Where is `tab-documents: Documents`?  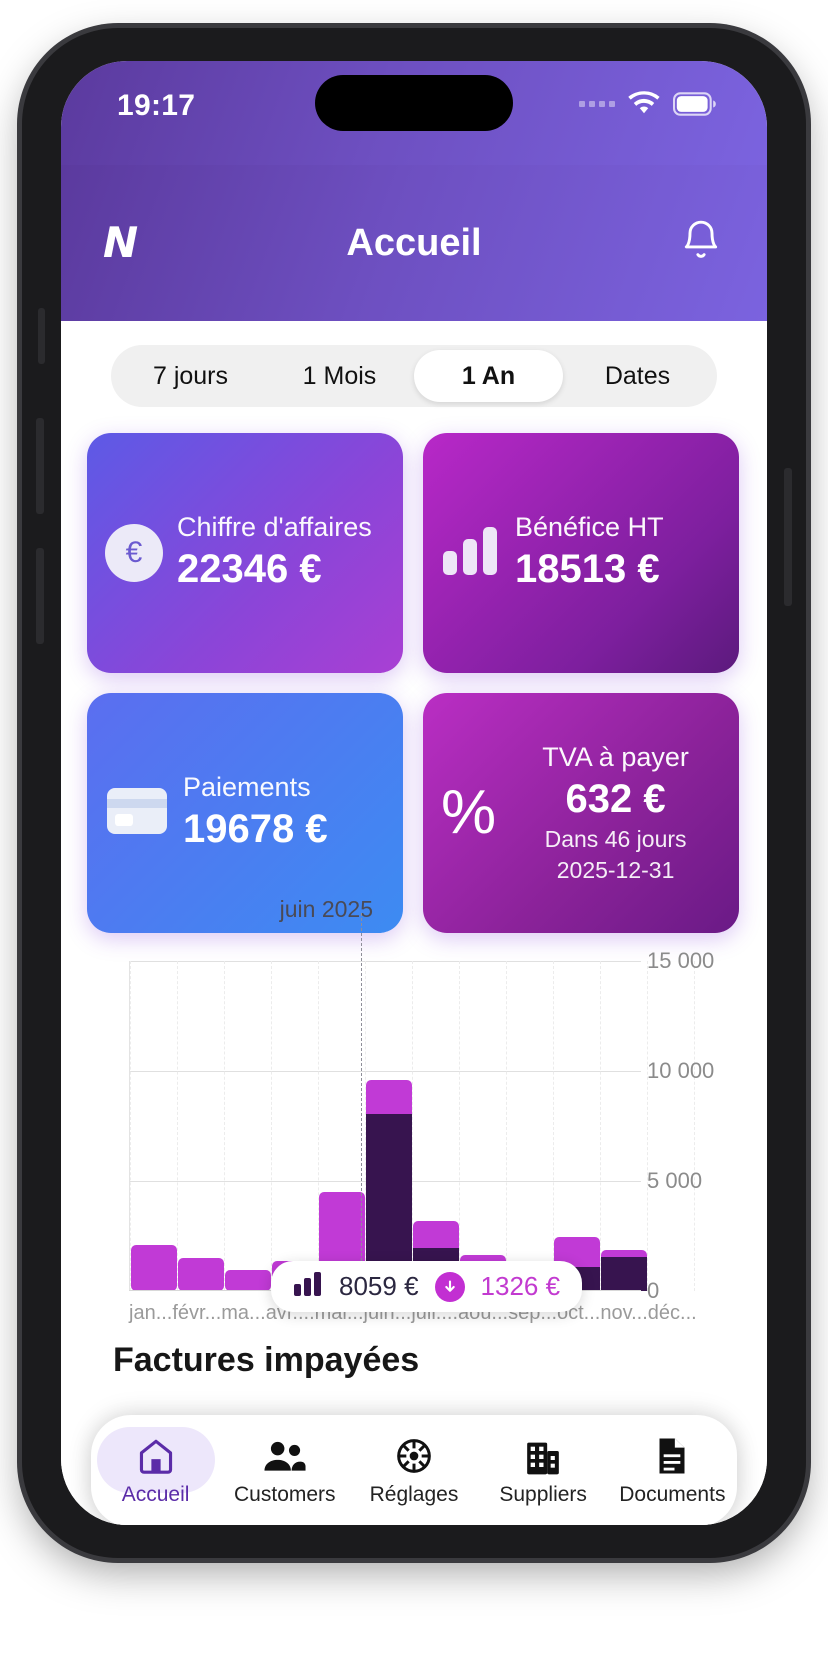 tab-documents: Documents is located at coordinates (672, 1471).